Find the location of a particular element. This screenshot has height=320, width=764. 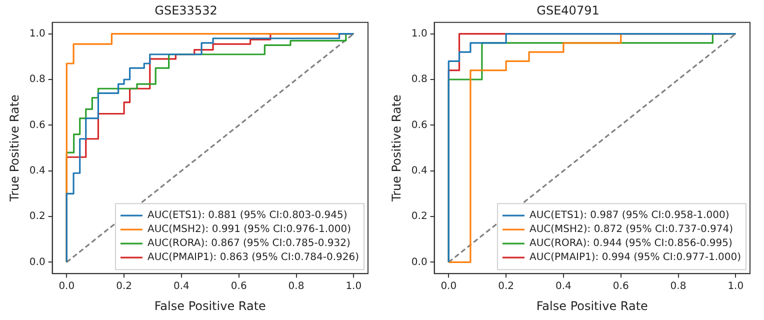

legend-label: AUC(PMAIP1): 0.994 (95% CI:0.977-1.000) is located at coordinates (635, 258).